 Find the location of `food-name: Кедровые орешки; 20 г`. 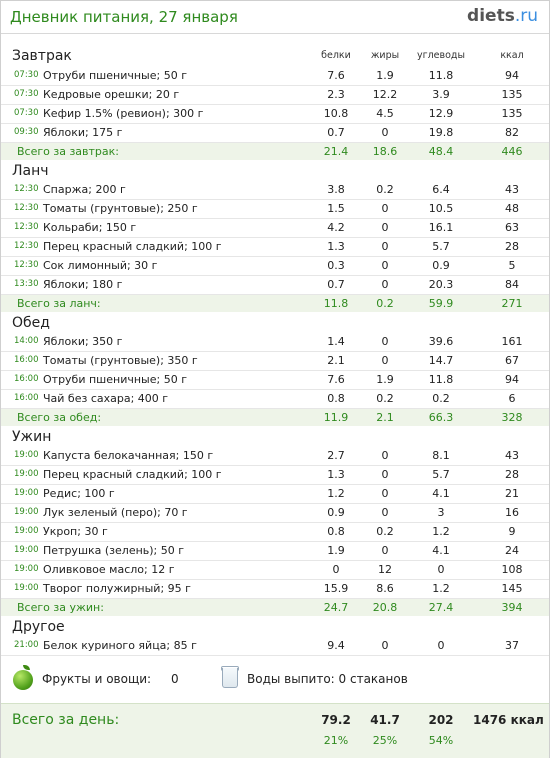

food-name: Кедровые орешки; 20 г is located at coordinates (111, 94).